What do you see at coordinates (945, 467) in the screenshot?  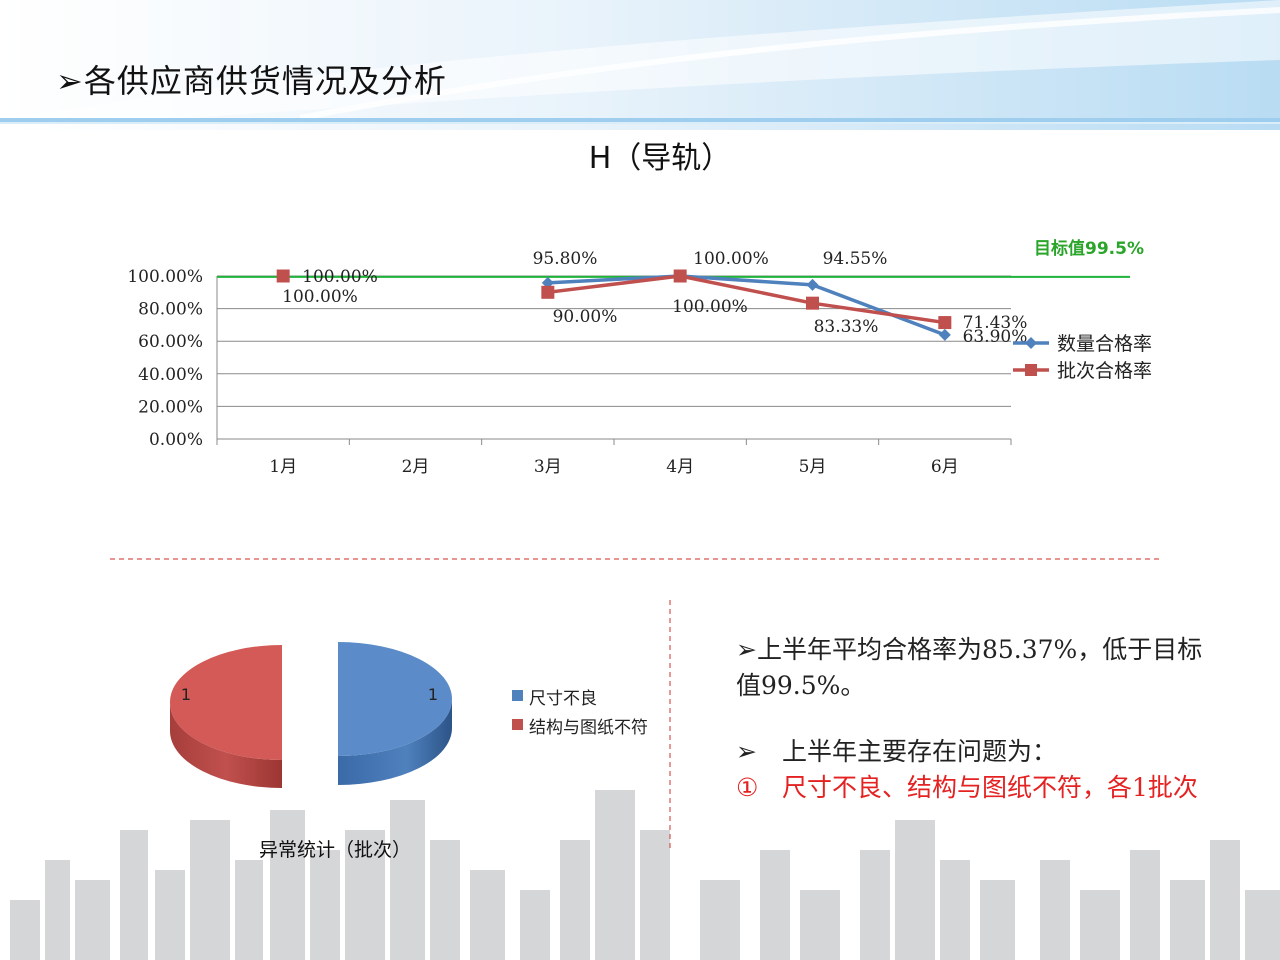 I see `x-tick-label: 6月` at bounding box center [945, 467].